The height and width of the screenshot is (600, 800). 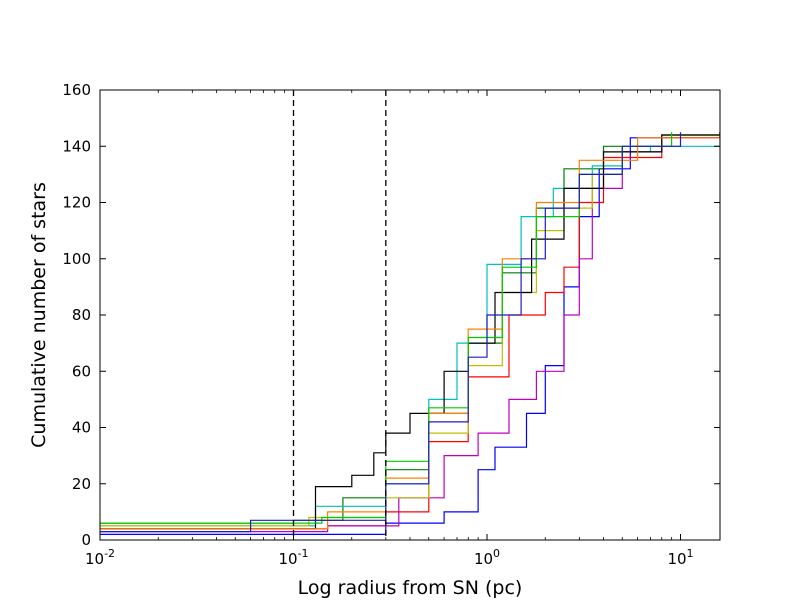 I want to click on x-tick-label: 10¹, so click(x=680, y=557).